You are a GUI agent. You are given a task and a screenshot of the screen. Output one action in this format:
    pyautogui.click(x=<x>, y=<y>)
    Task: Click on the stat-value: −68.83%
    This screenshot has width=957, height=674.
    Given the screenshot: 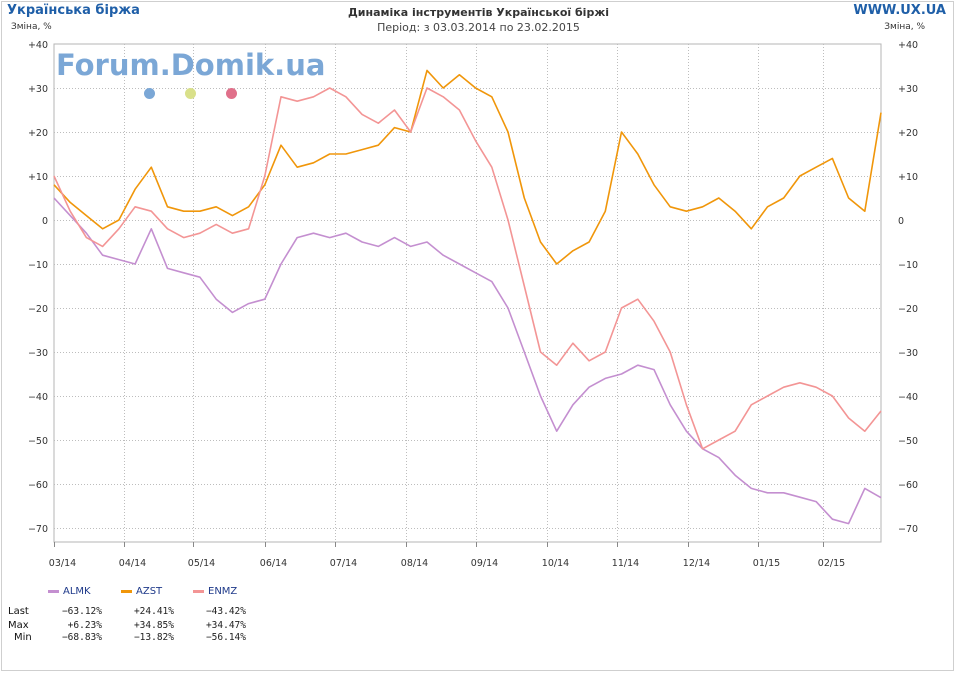 What is the action you would take?
    pyautogui.click(x=81, y=637)
    